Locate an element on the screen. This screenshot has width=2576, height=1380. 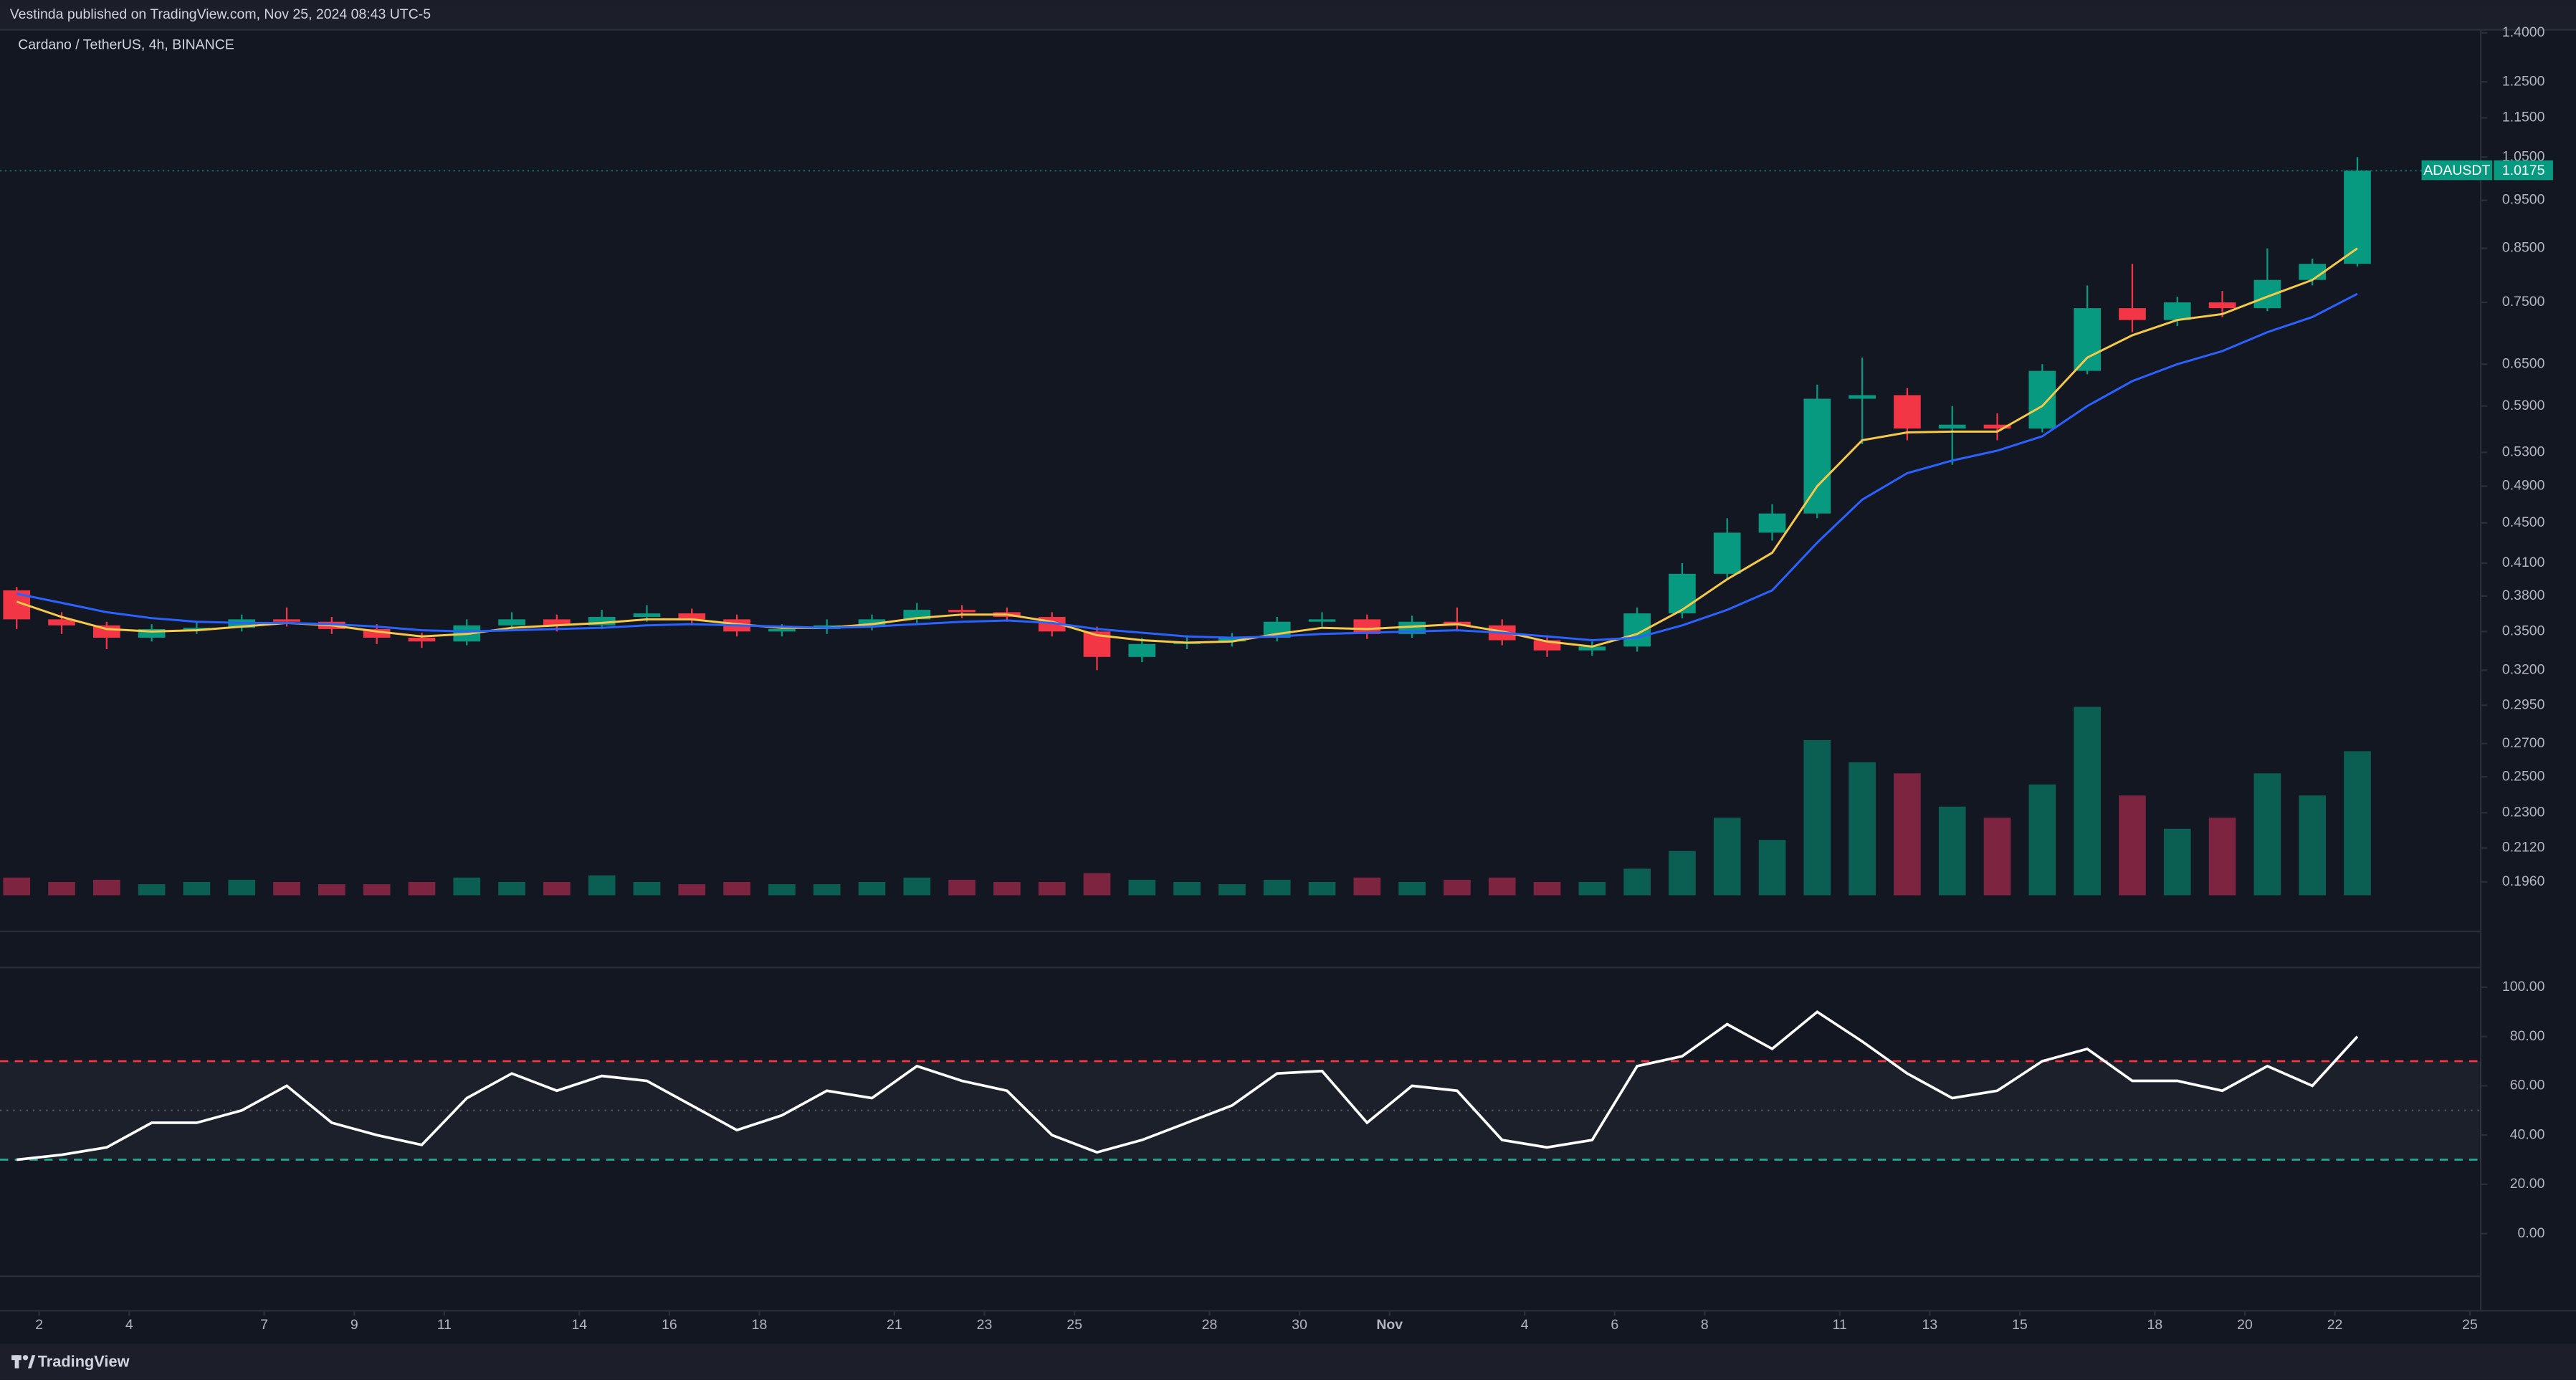
x-tick-label: 6 is located at coordinates (1614, 1325).